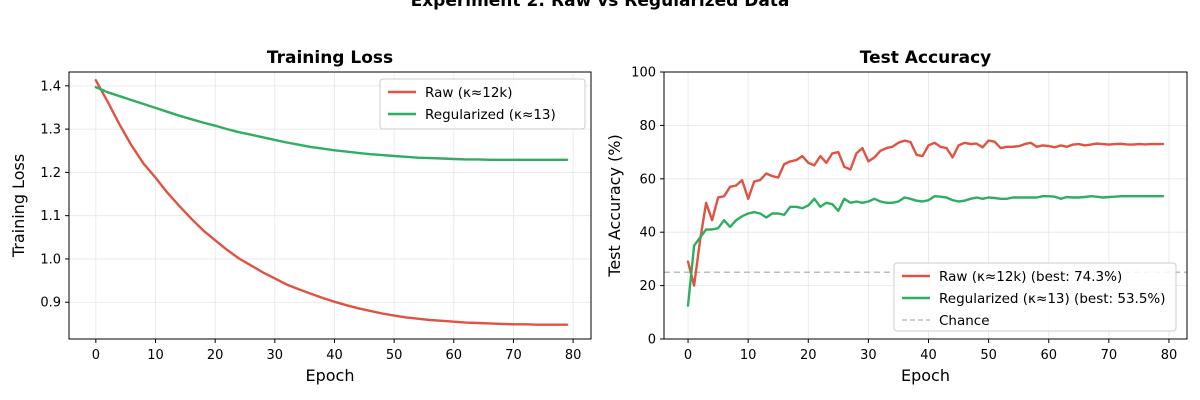 The height and width of the screenshot is (400, 1200). What do you see at coordinates (1048, 355) in the screenshot?
I see `acc-xtick-label: 60` at bounding box center [1048, 355].